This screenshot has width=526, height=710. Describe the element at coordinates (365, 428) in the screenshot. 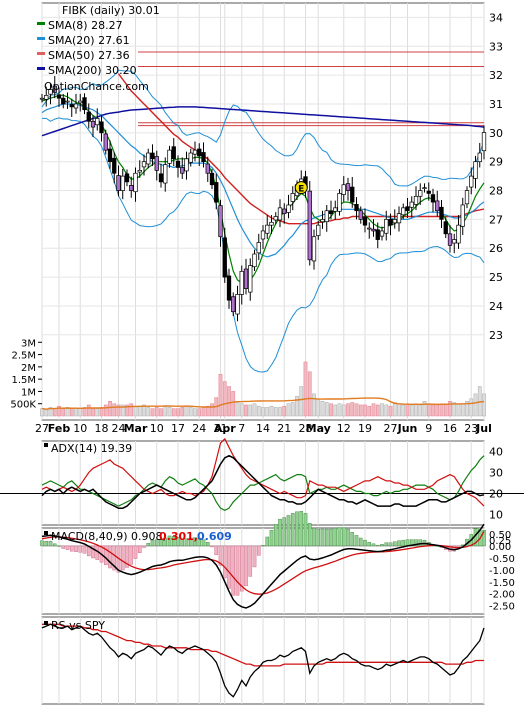

I see `x-tick-label: 19` at that location.